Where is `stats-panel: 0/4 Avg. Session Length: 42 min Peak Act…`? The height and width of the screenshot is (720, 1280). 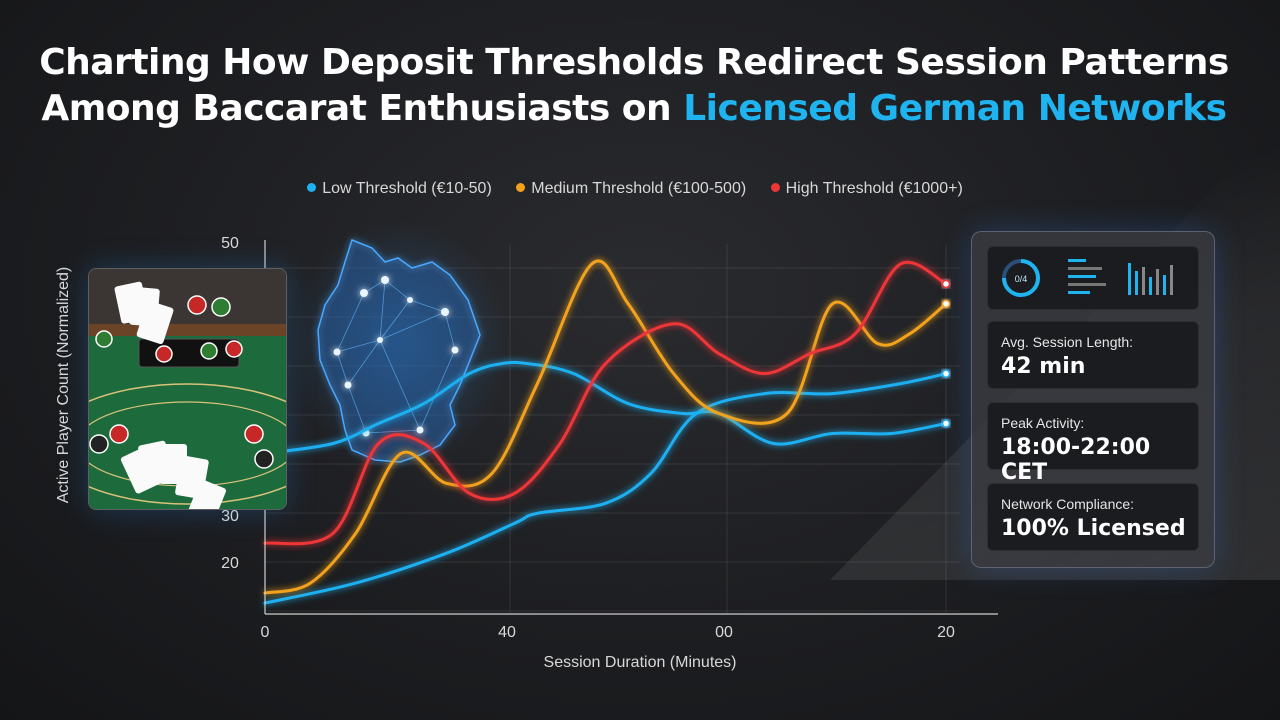
stats-panel: 0/4 Avg. Session Length: 42 min Peak Act… is located at coordinates (1093, 399).